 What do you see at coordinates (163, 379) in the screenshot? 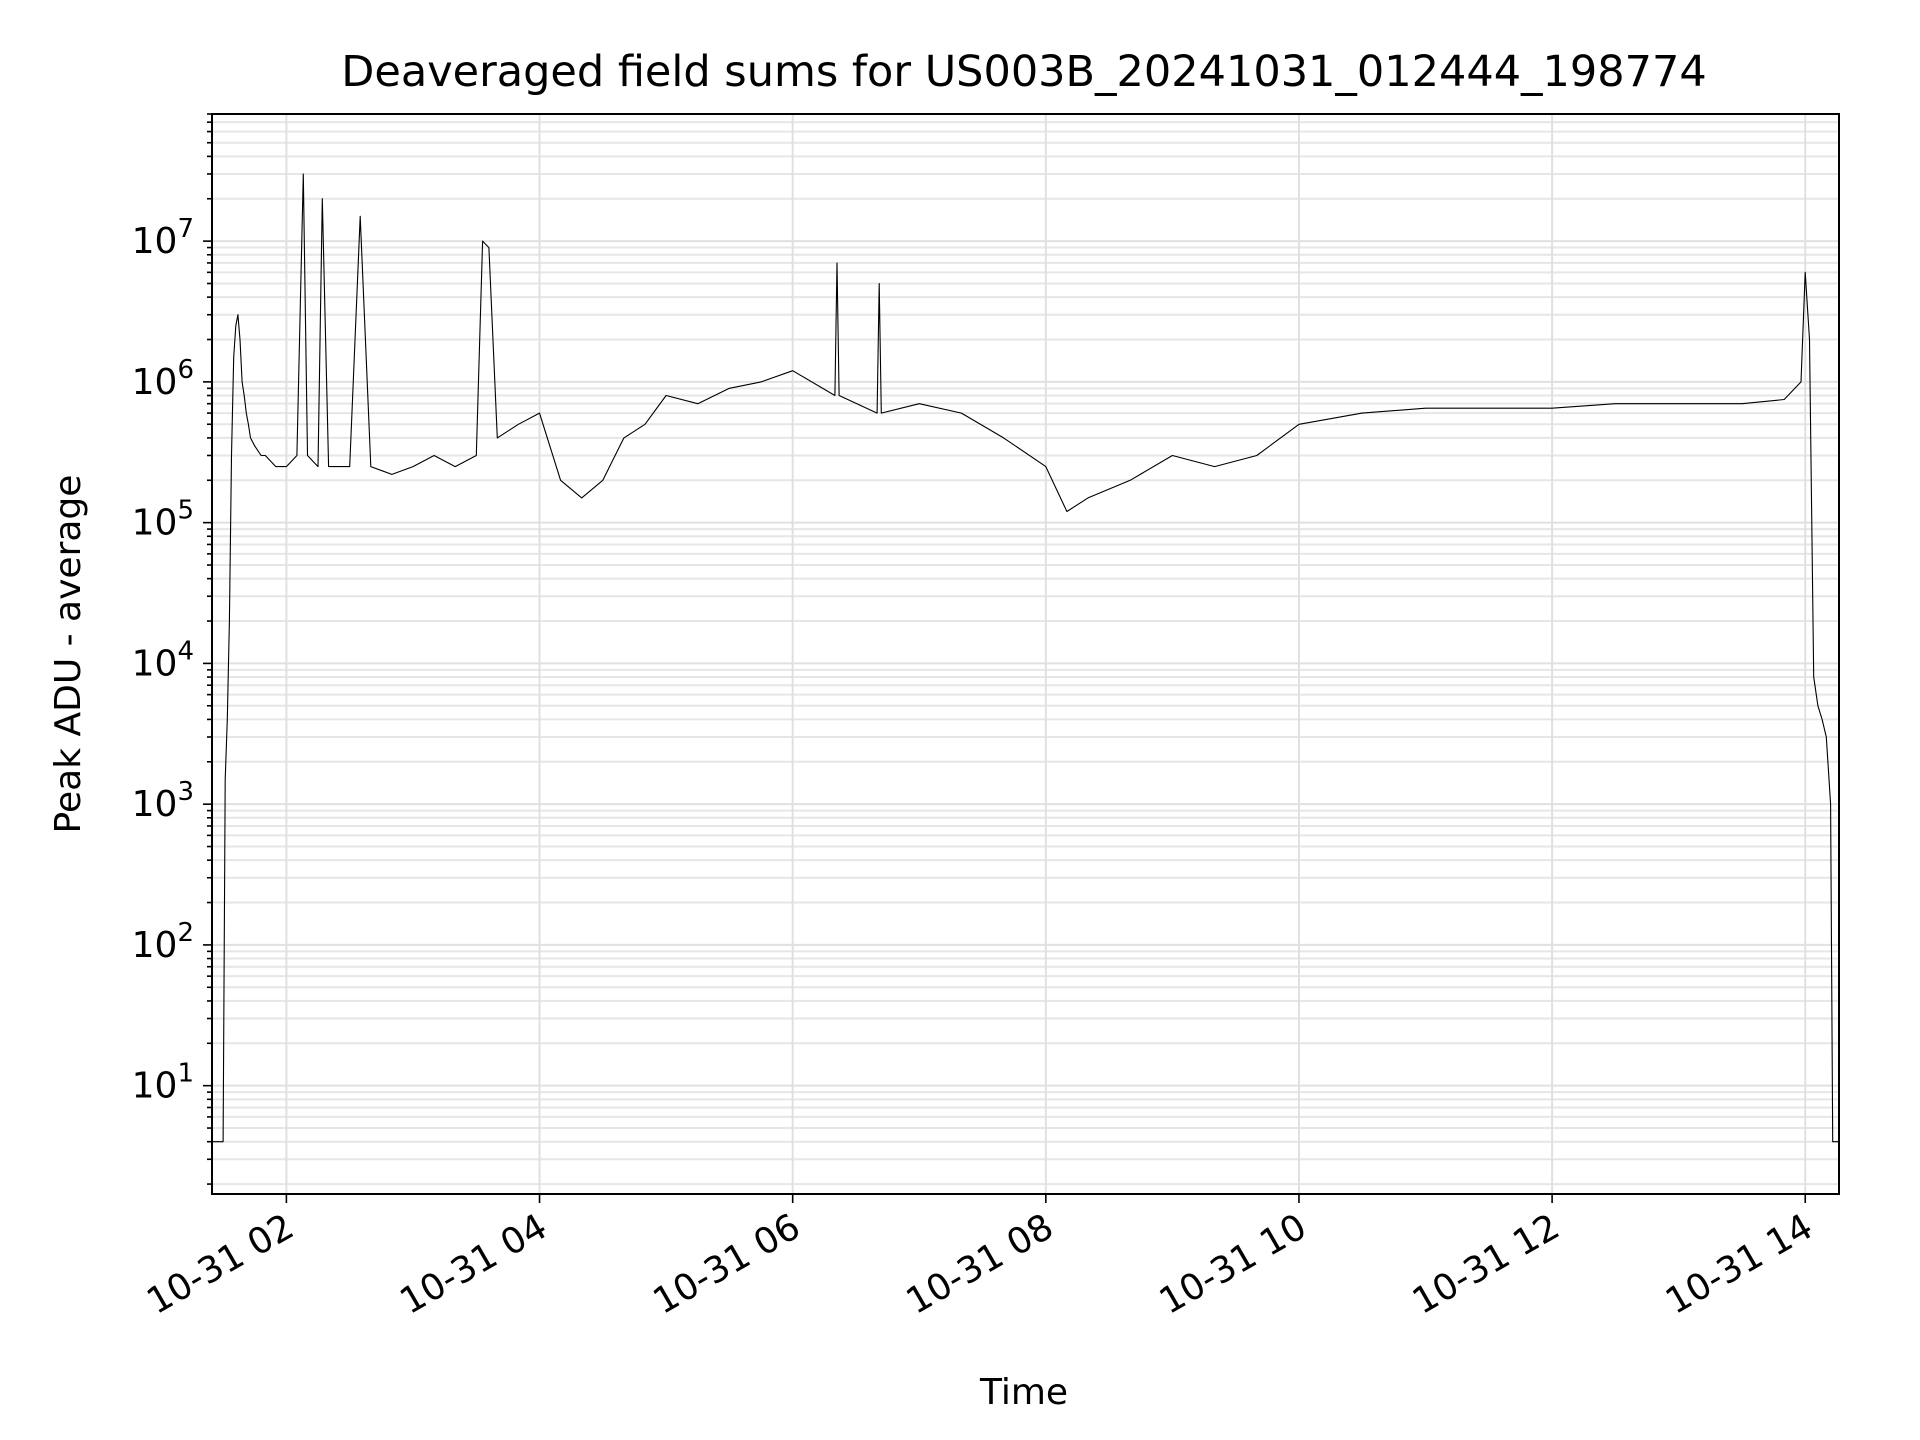
I see `y-tick-label: 10⁶` at bounding box center [163, 379].